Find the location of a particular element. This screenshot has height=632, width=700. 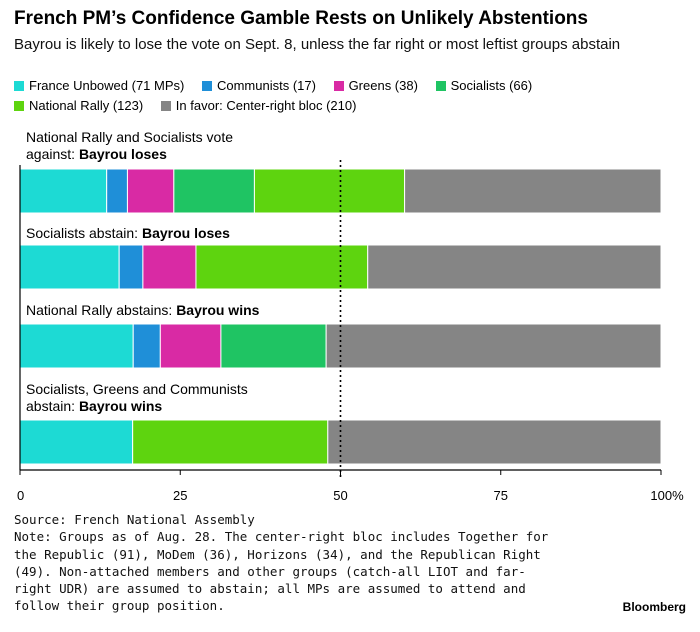

panel-label: Socialists abstain: Bayrou loses is located at coordinates (236, 233).